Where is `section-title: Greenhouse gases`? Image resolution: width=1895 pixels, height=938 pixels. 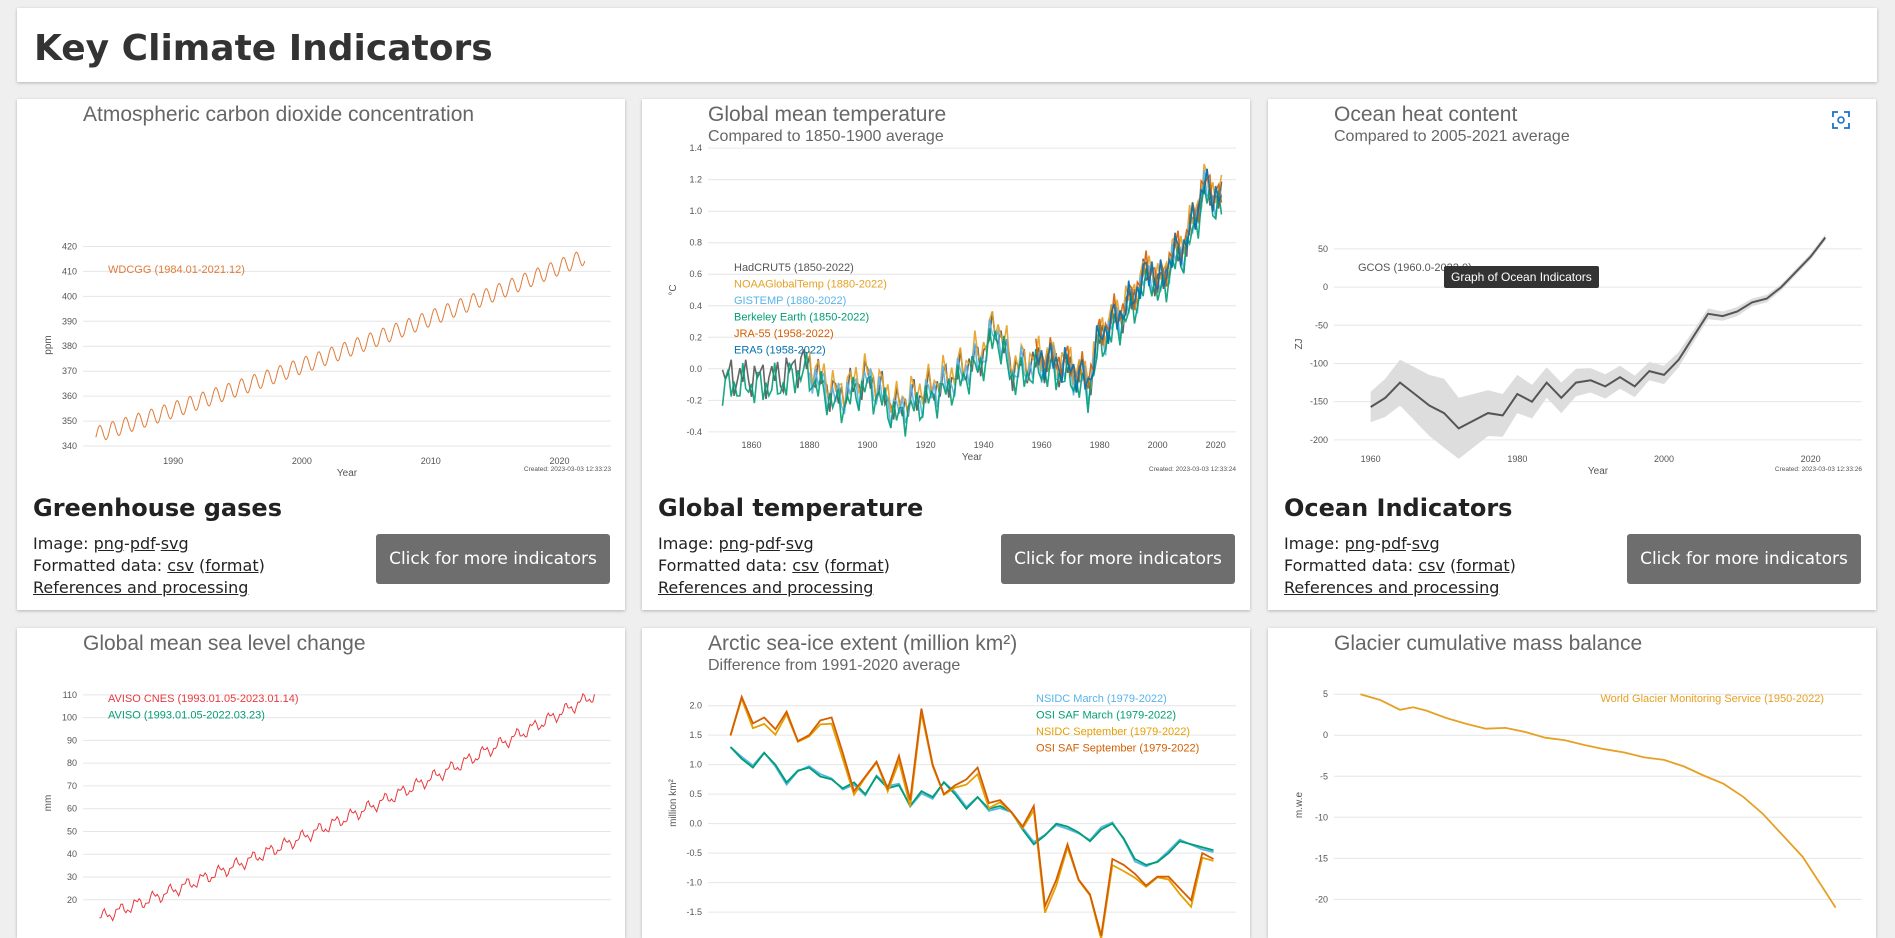
section-title: Greenhouse gases is located at coordinates (157, 508).